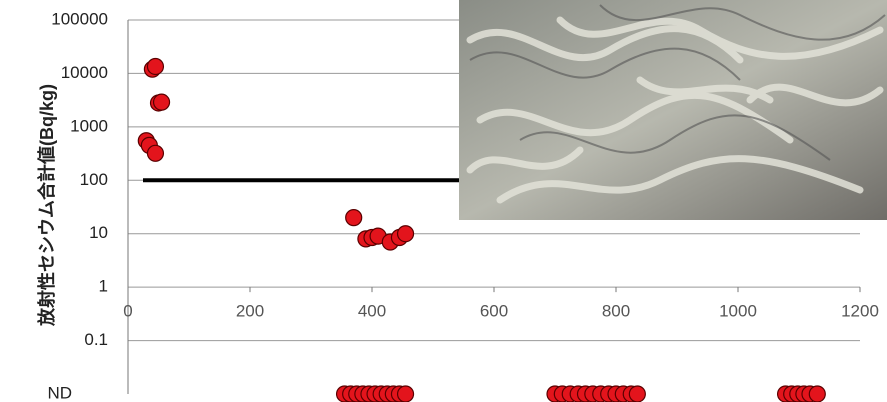 The height and width of the screenshot is (402, 887). I want to click on x-tick-label: 1200, so click(860, 311).